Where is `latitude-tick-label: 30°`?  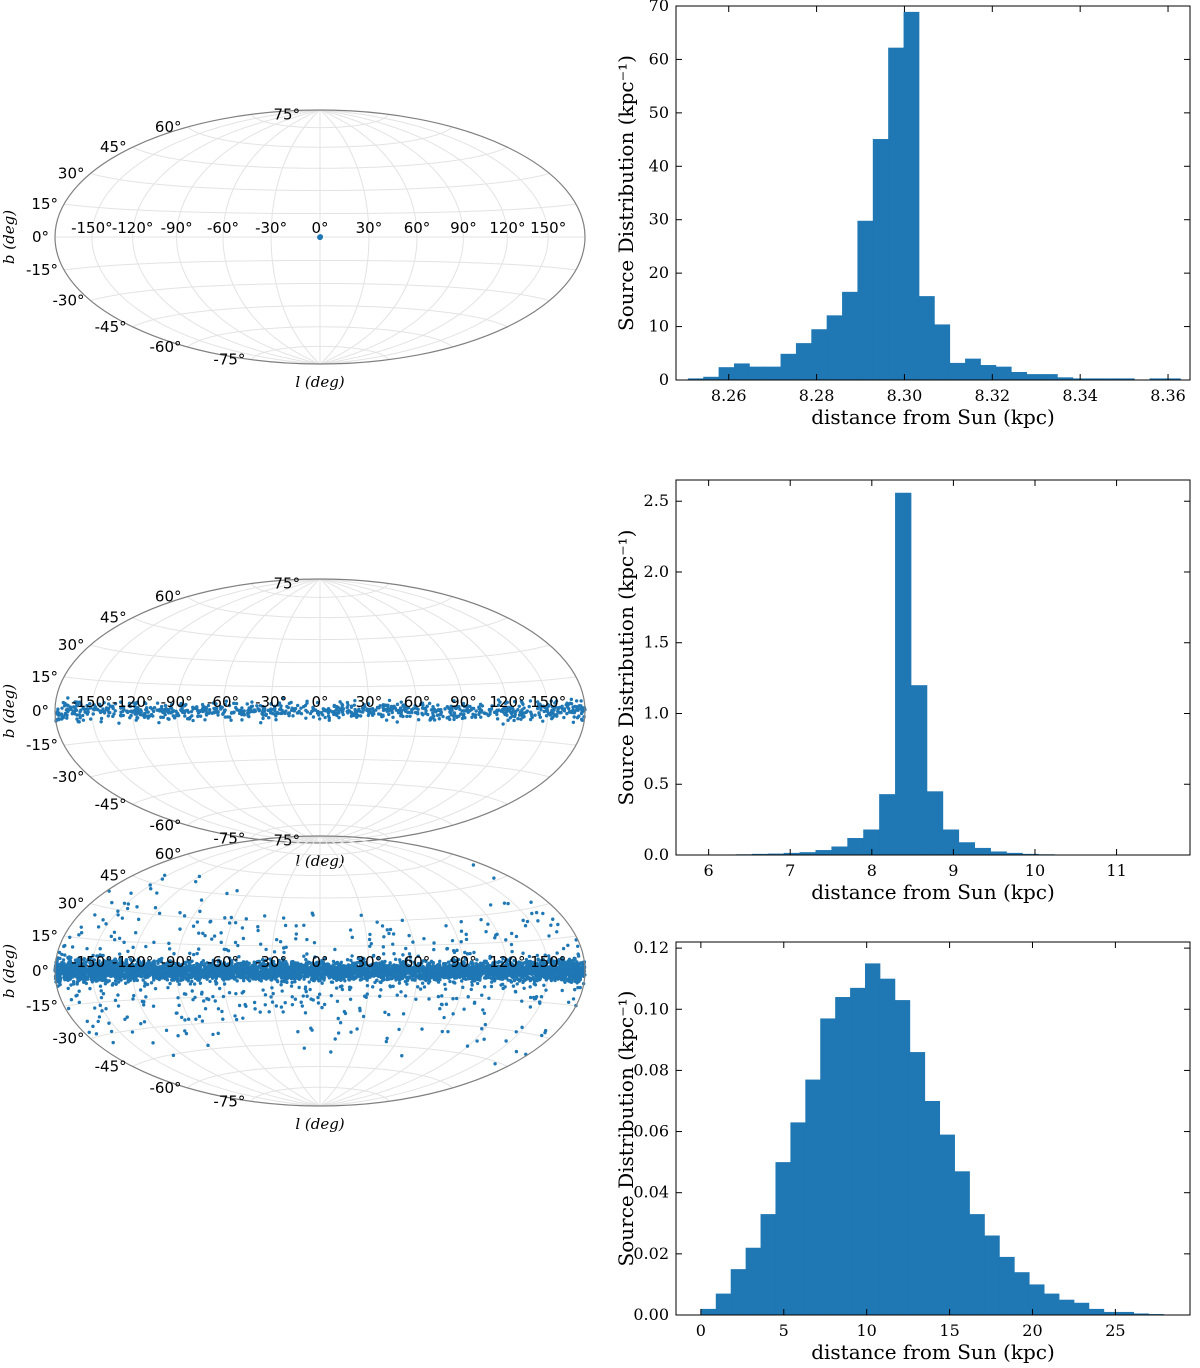 latitude-tick-label: 30° is located at coordinates (71, 645).